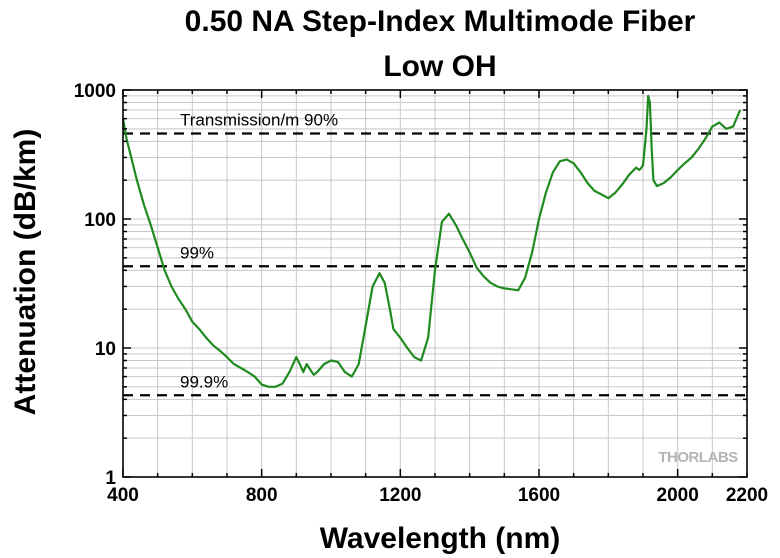  I want to click on x-tick-label: 800, so click(262, 495).